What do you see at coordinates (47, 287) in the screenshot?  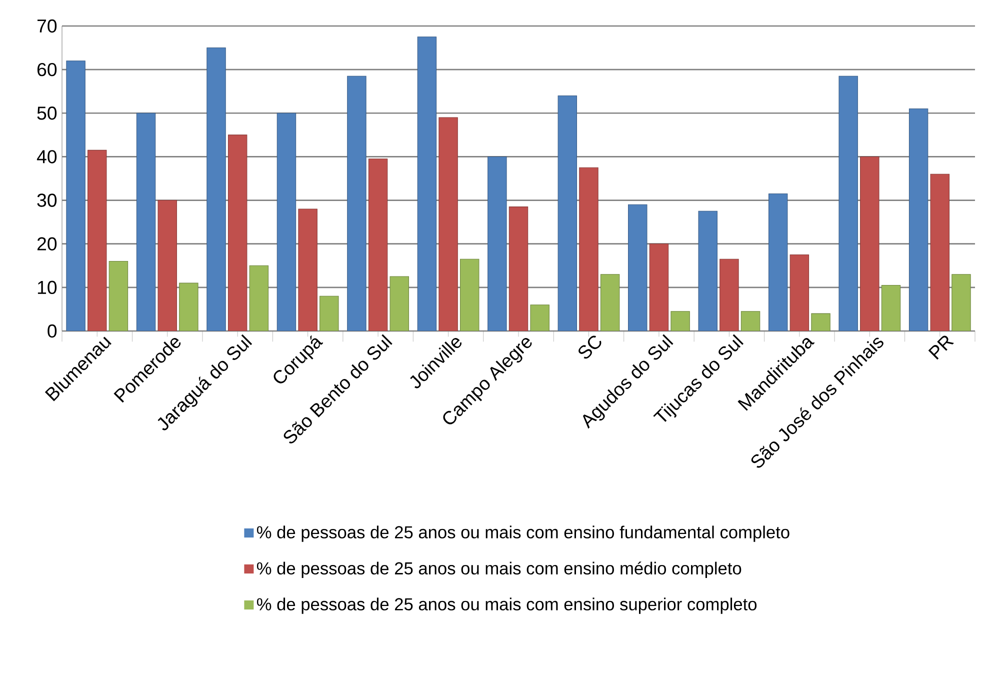 I see `y-tick-label: 10` at bounding box center [47, 287].